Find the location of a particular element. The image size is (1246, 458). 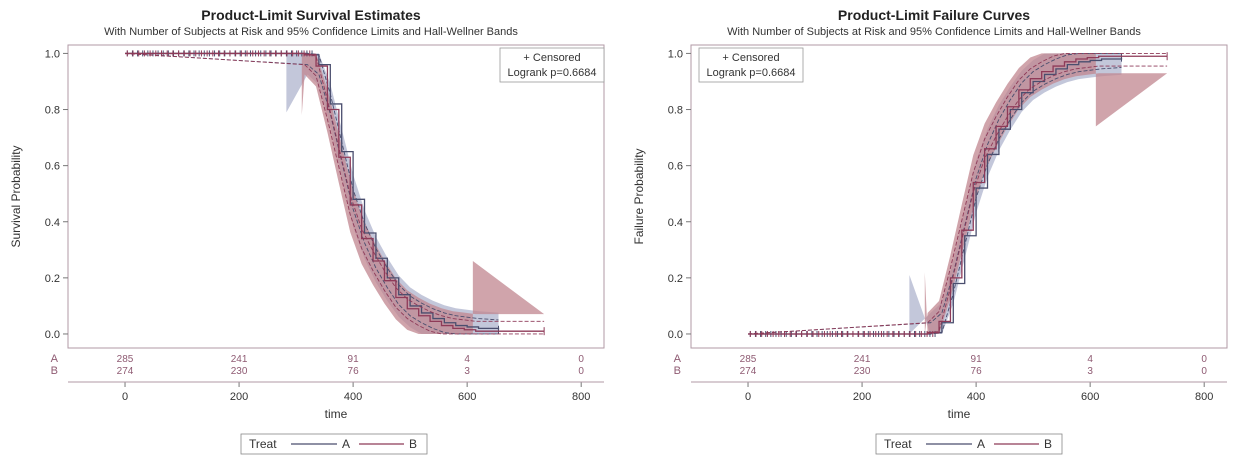

y-axis-label: Survival Probability is located at coordinates (16, 196).